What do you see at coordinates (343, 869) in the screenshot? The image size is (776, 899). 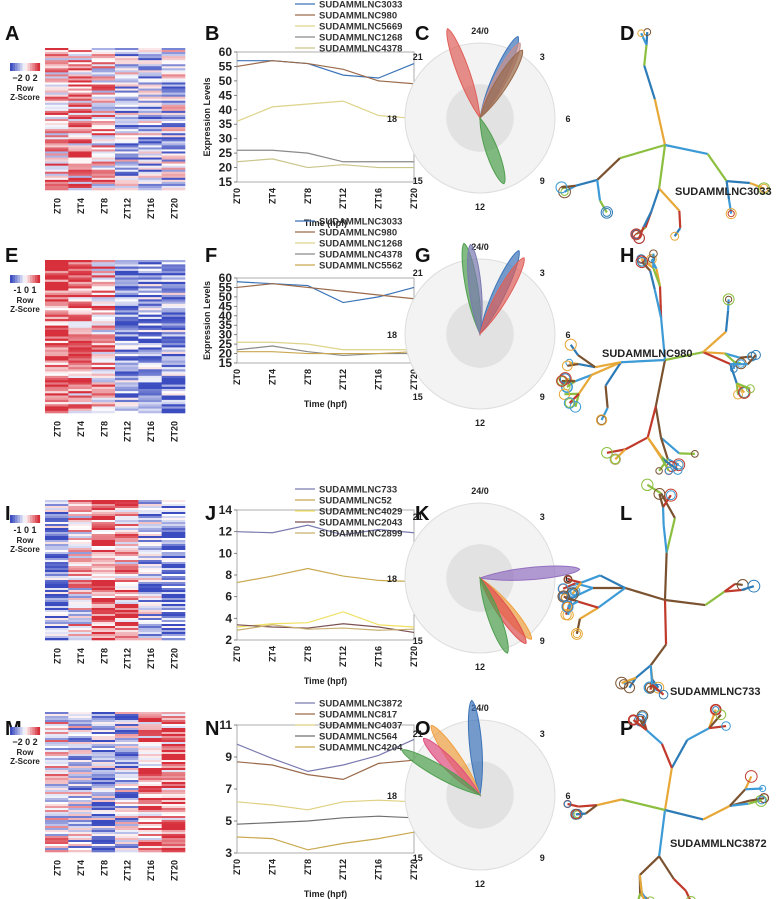 I see `x-tick-label: ZT12` at bounding box center [343, 869].